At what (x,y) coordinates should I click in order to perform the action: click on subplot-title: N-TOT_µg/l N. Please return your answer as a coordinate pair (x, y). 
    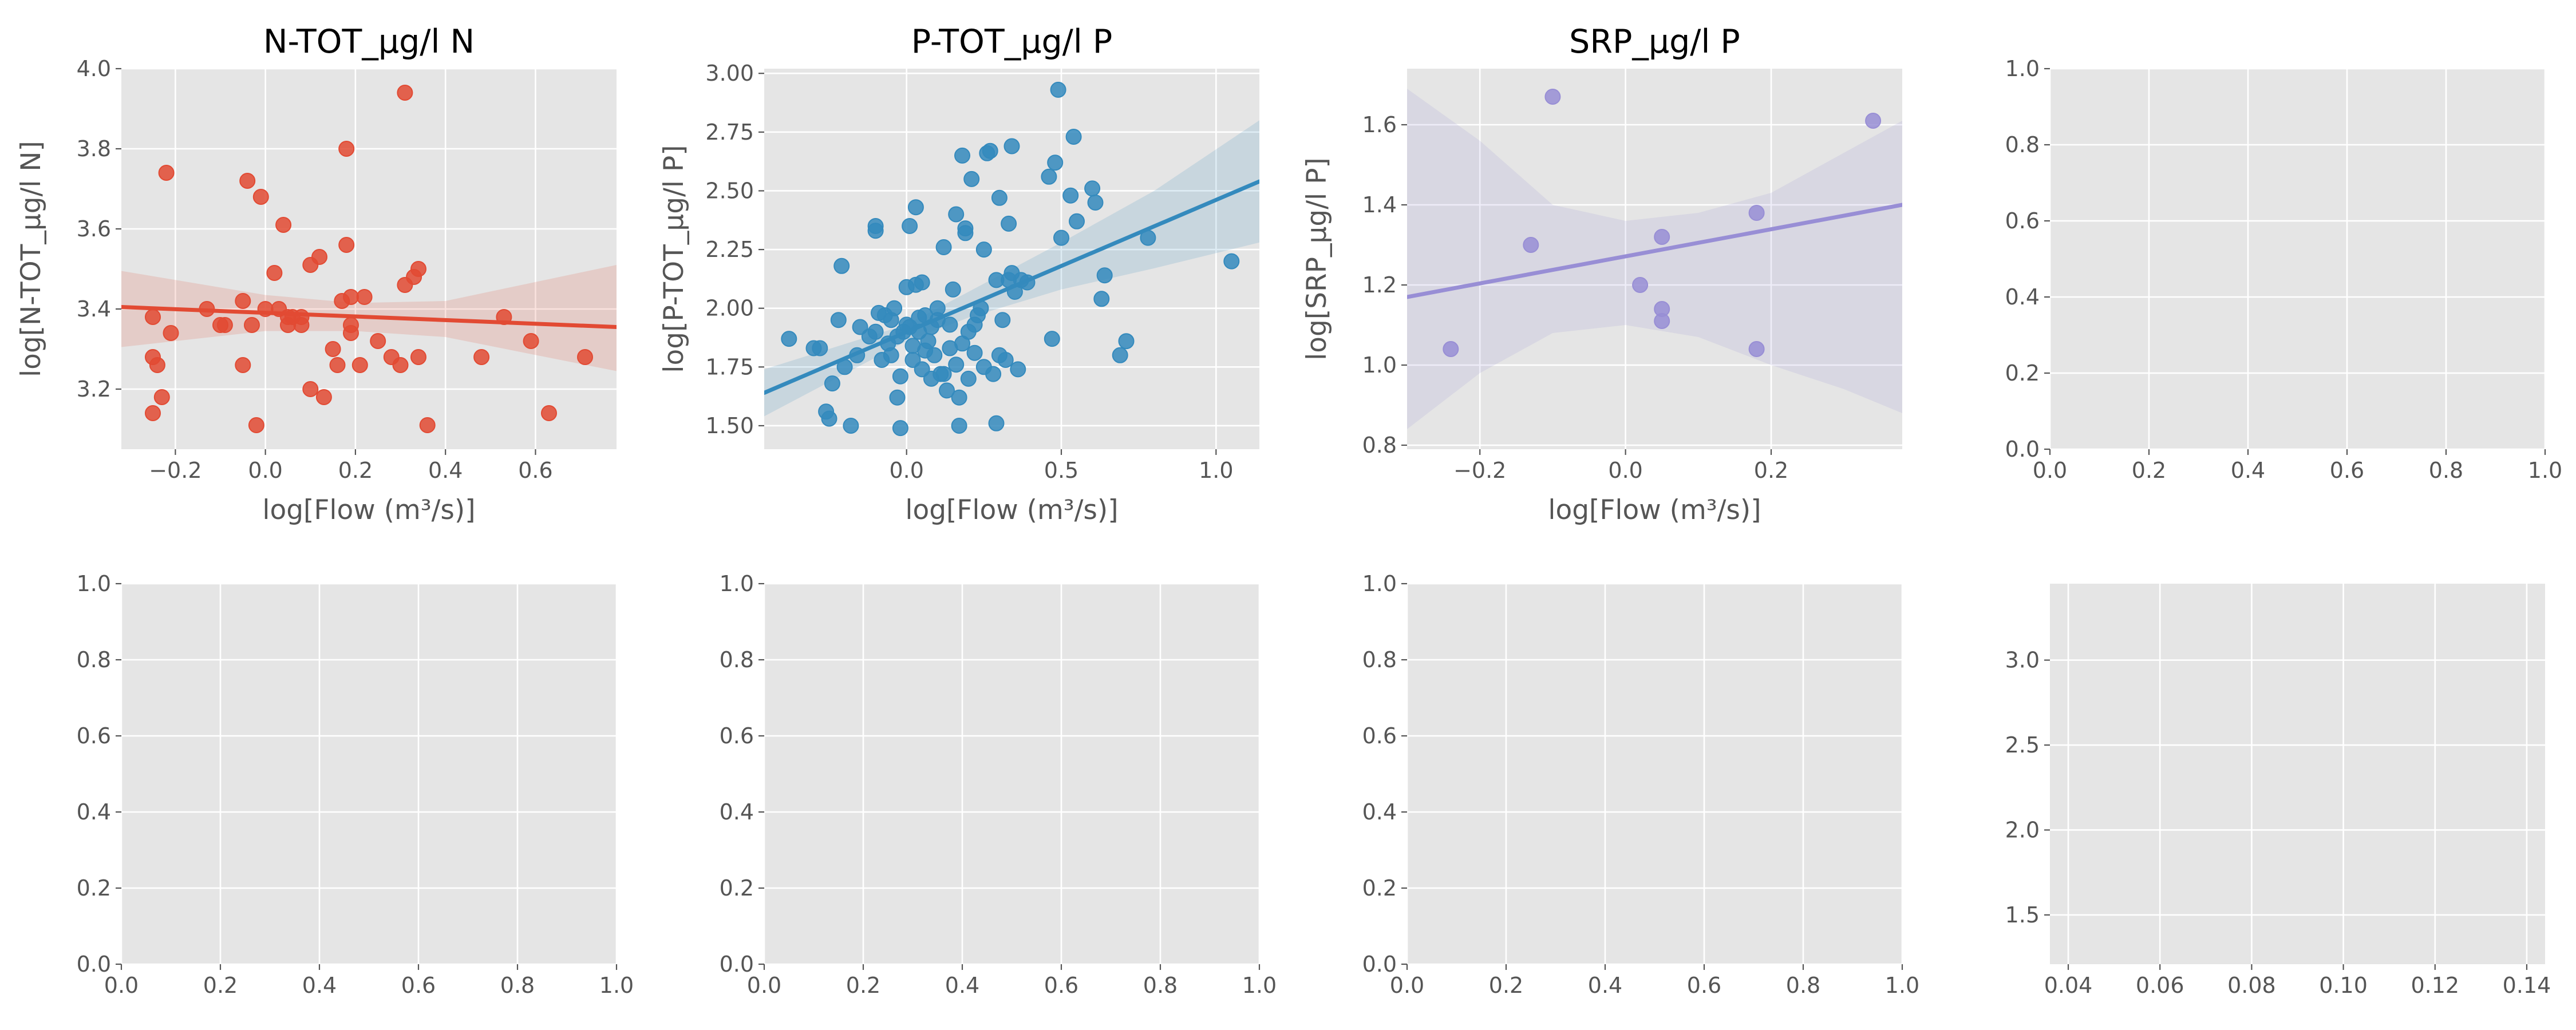
    Looking at the image, I should click on (369, 42).